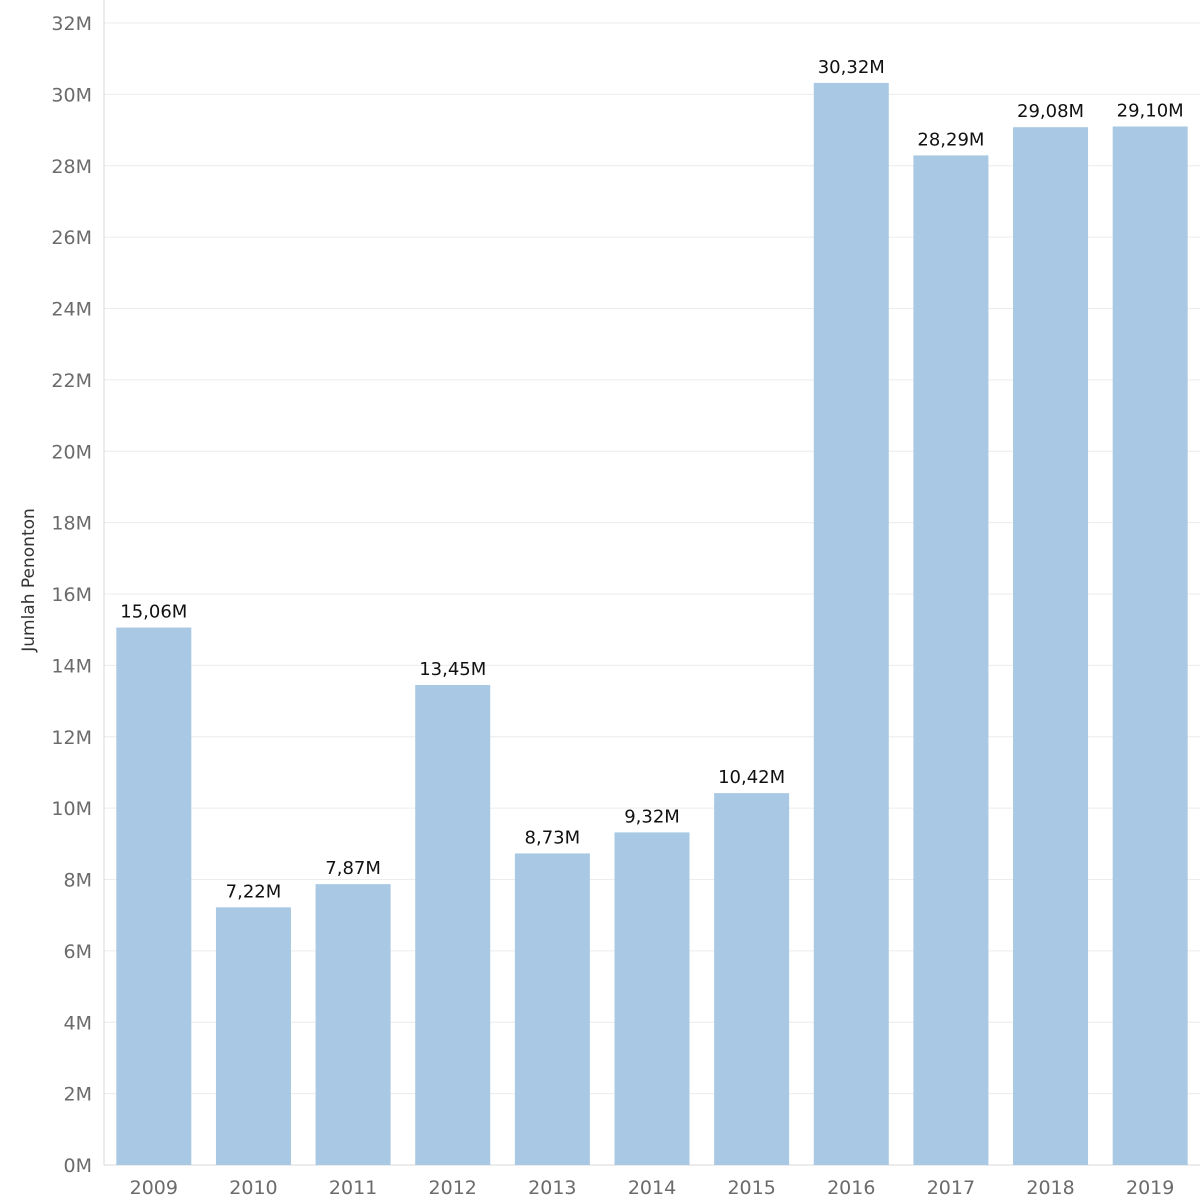 The height and width of the screenshot is (1200, 1200). What do you see at coordinates (29, 580) in the screenshot?
I see `y-axis-title: Jumlah Penonton` at bounding box center [29, 580].